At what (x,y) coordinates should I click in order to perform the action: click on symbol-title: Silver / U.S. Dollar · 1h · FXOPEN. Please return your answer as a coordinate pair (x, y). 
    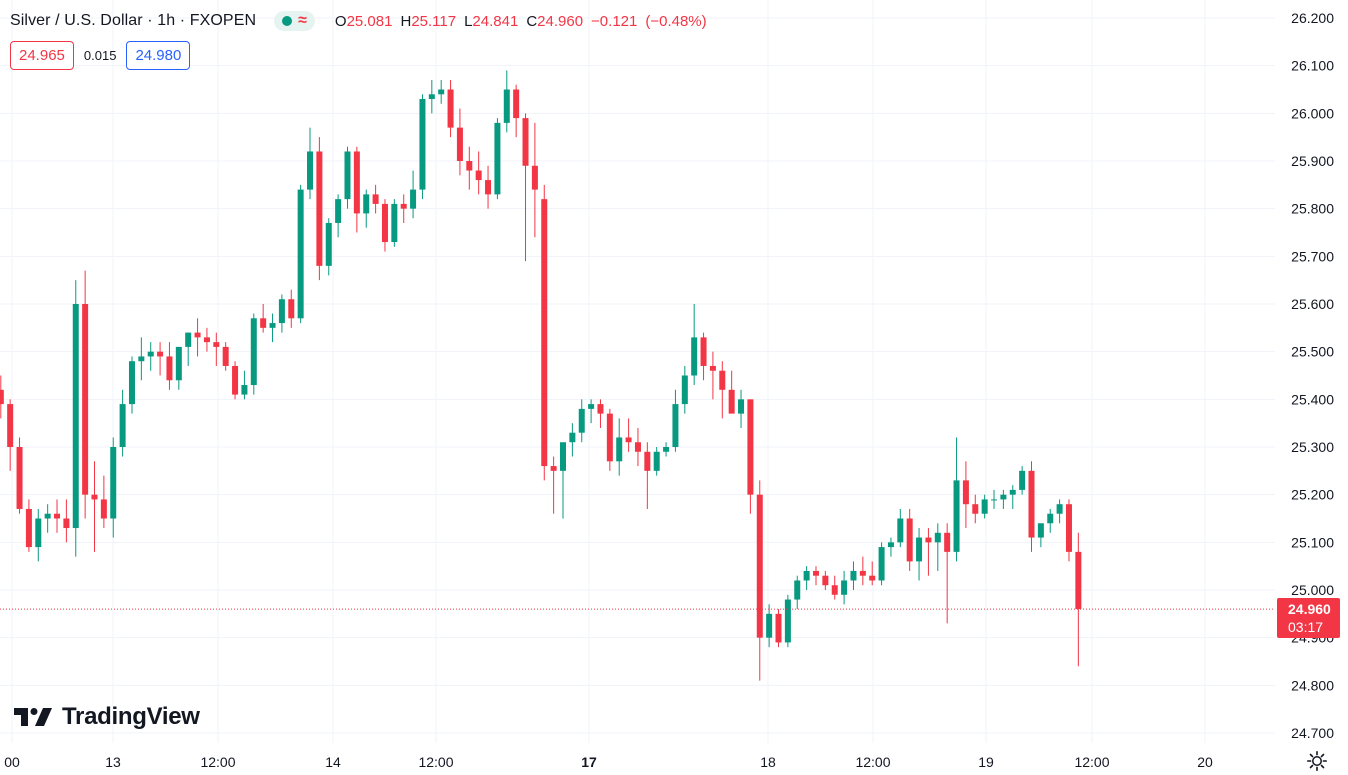
    Looking at the image, I should click on (133, 20).